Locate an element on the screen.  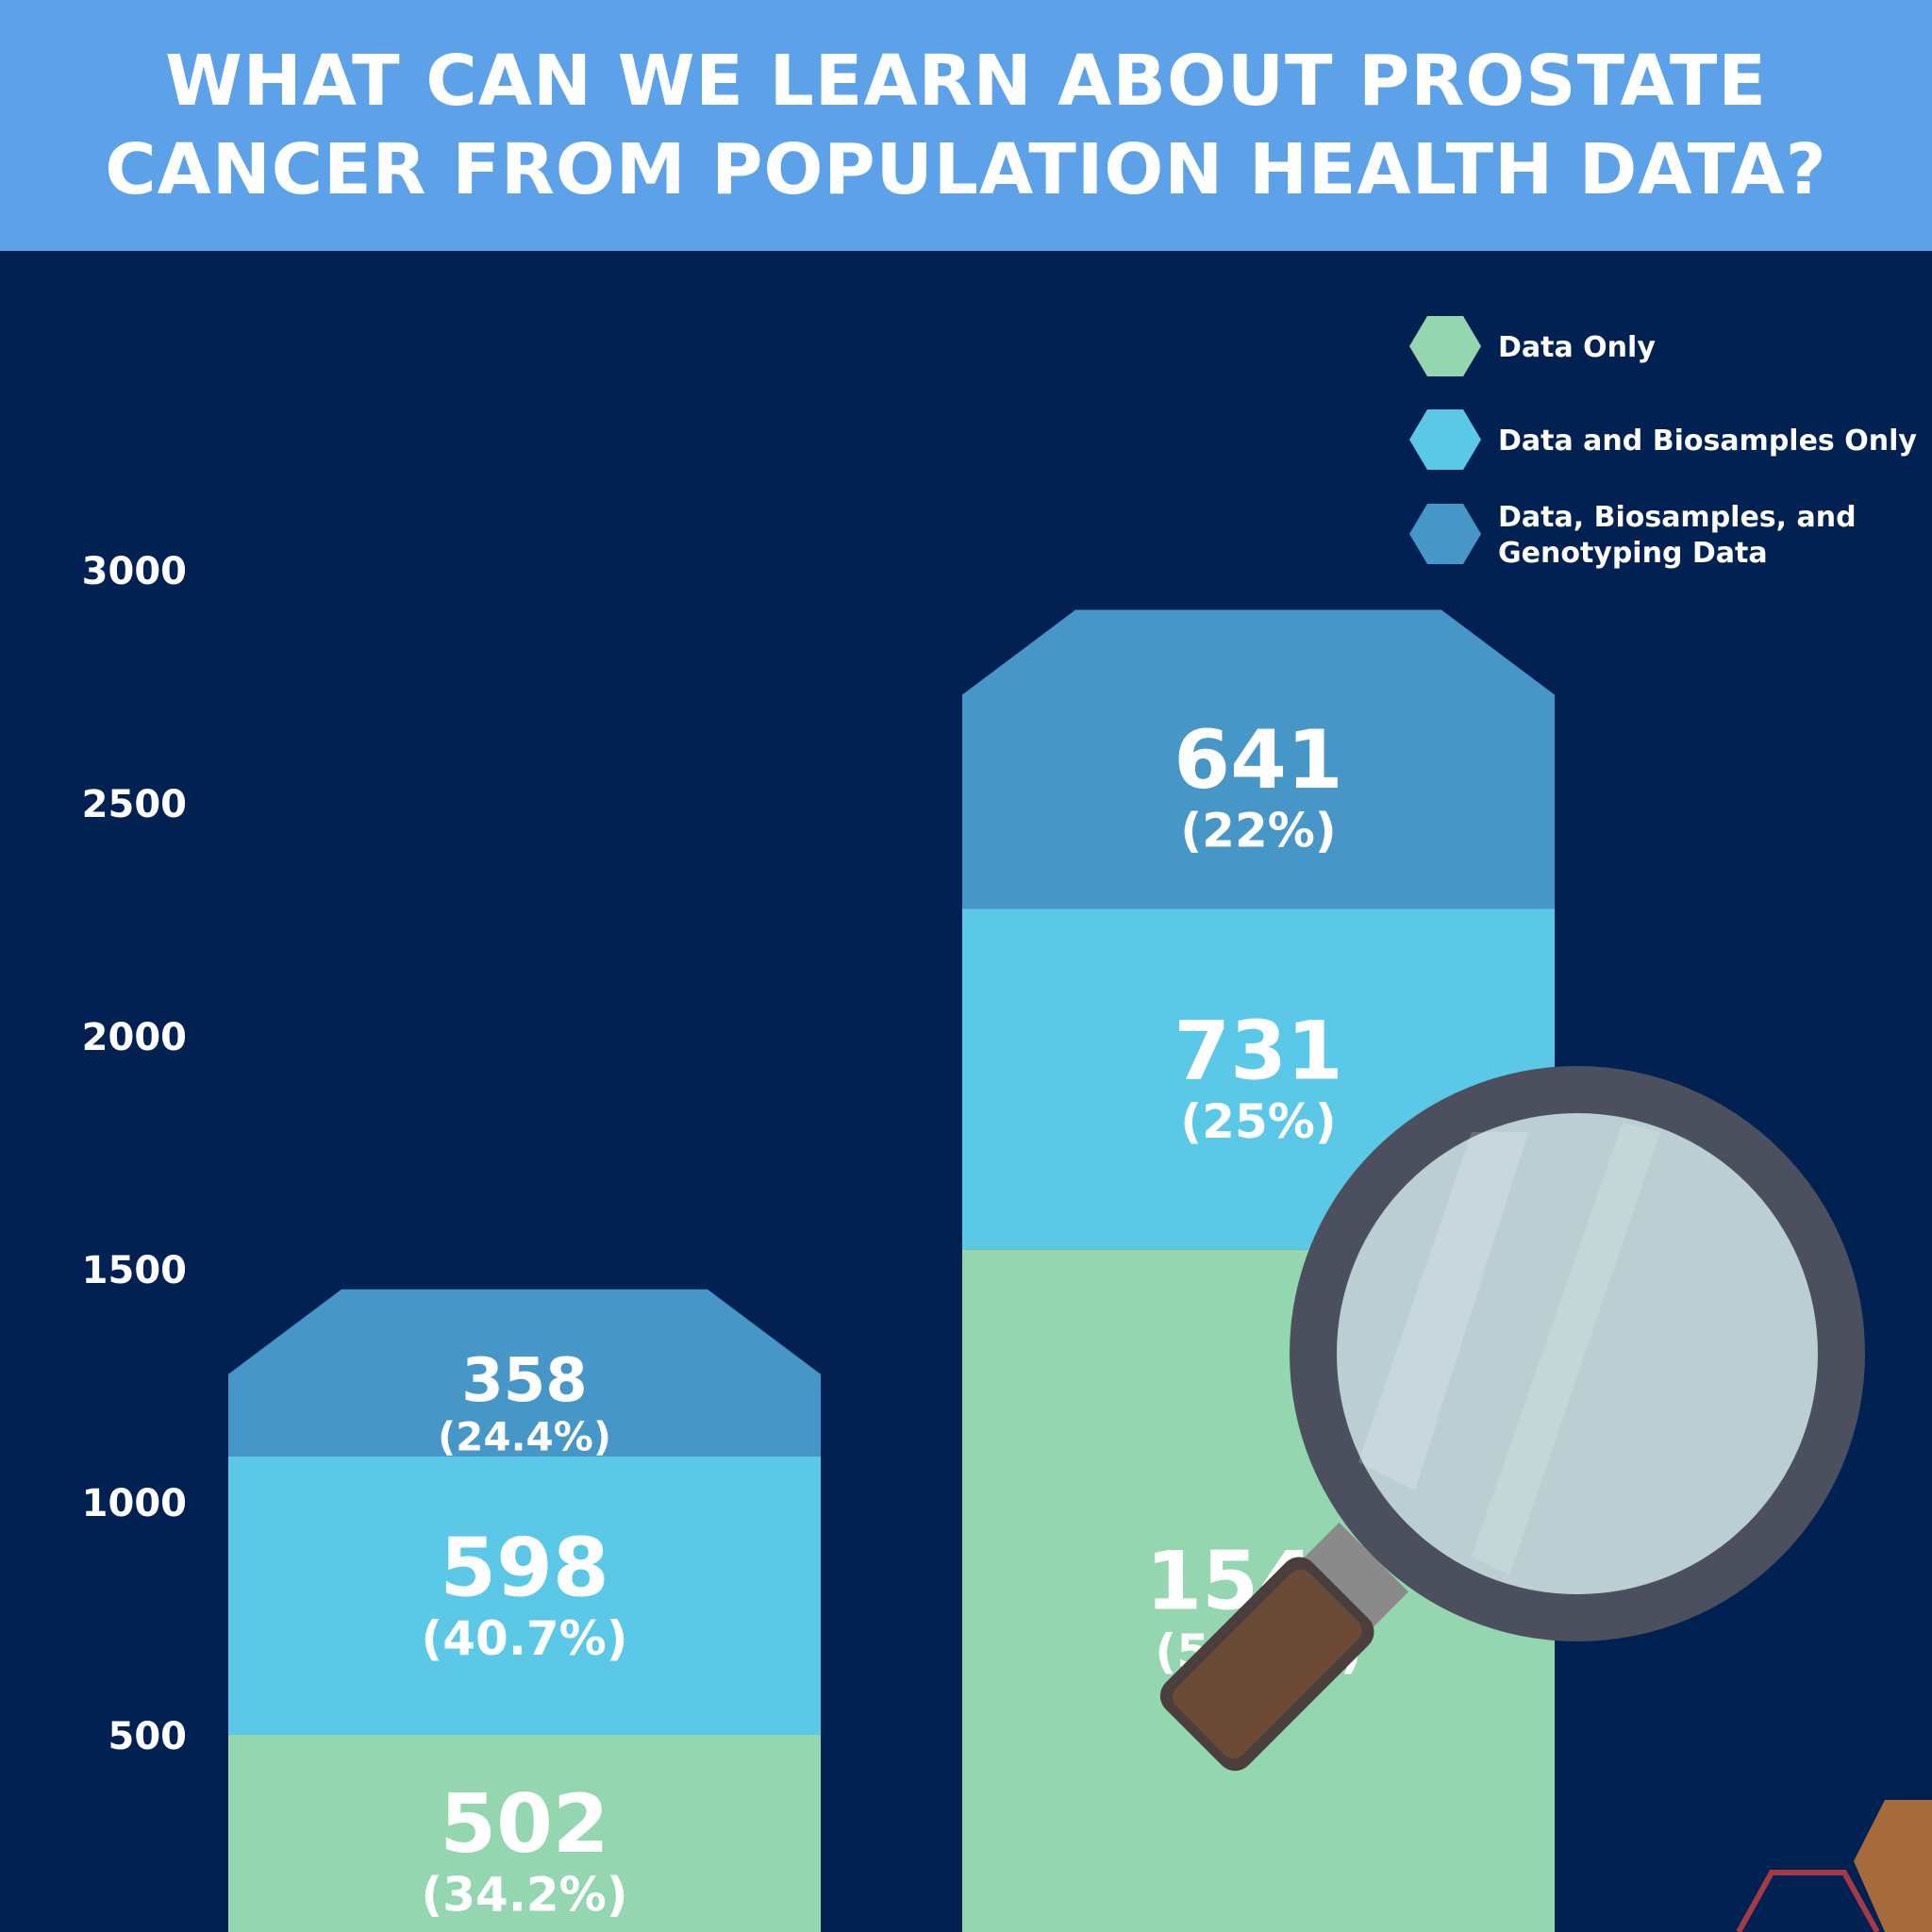
y-tick-label: 1000 is located at coordinates (134, 1503).